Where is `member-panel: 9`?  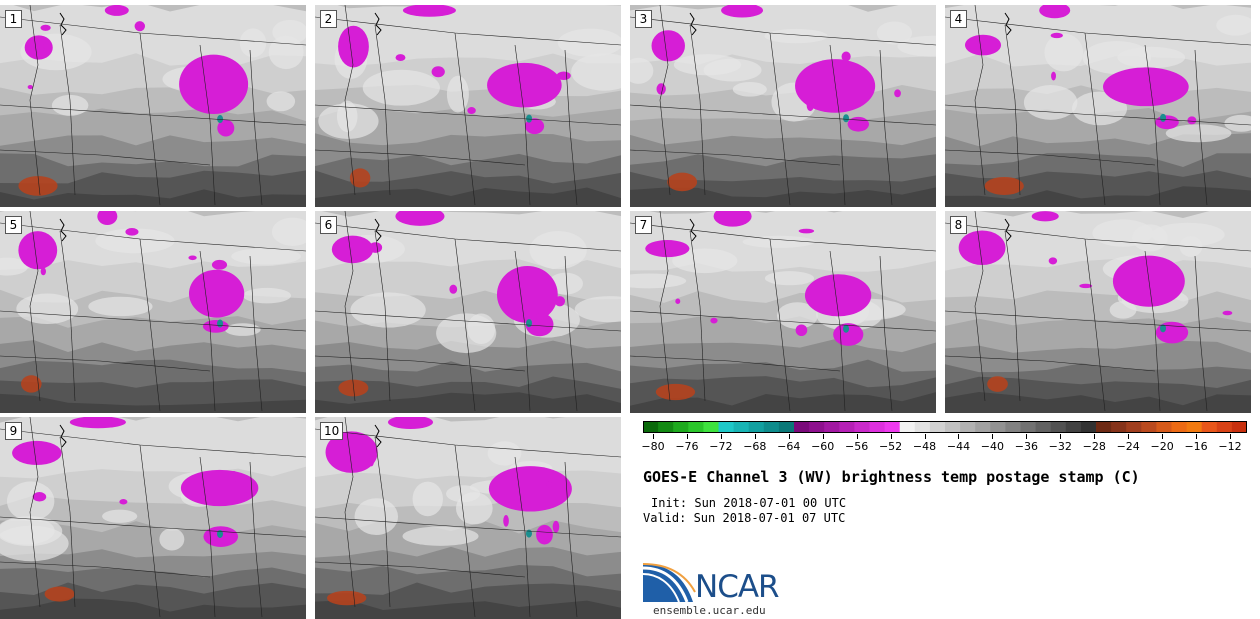
member-panel: 9 is located at coordinates (153, 518).